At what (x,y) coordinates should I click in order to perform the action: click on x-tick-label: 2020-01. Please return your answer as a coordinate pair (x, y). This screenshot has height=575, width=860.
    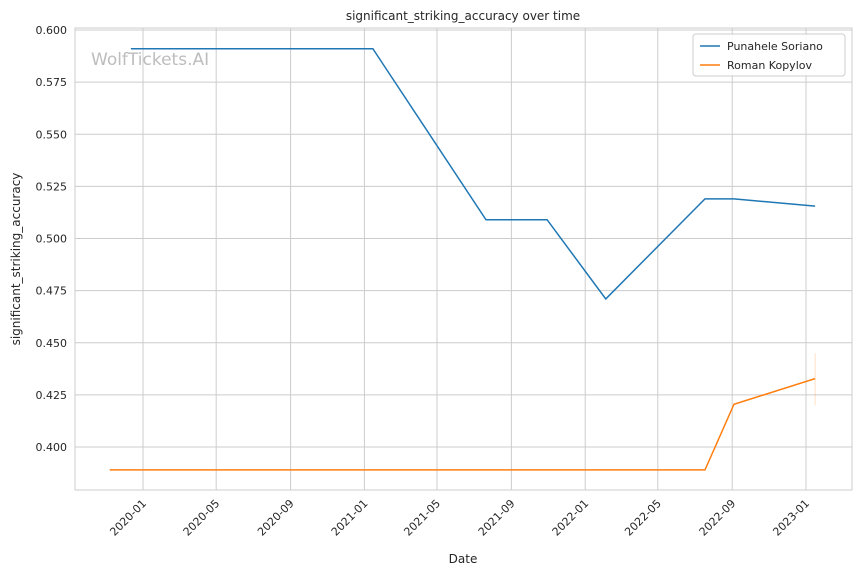
    Looking at the image, I should click on (128, 518).